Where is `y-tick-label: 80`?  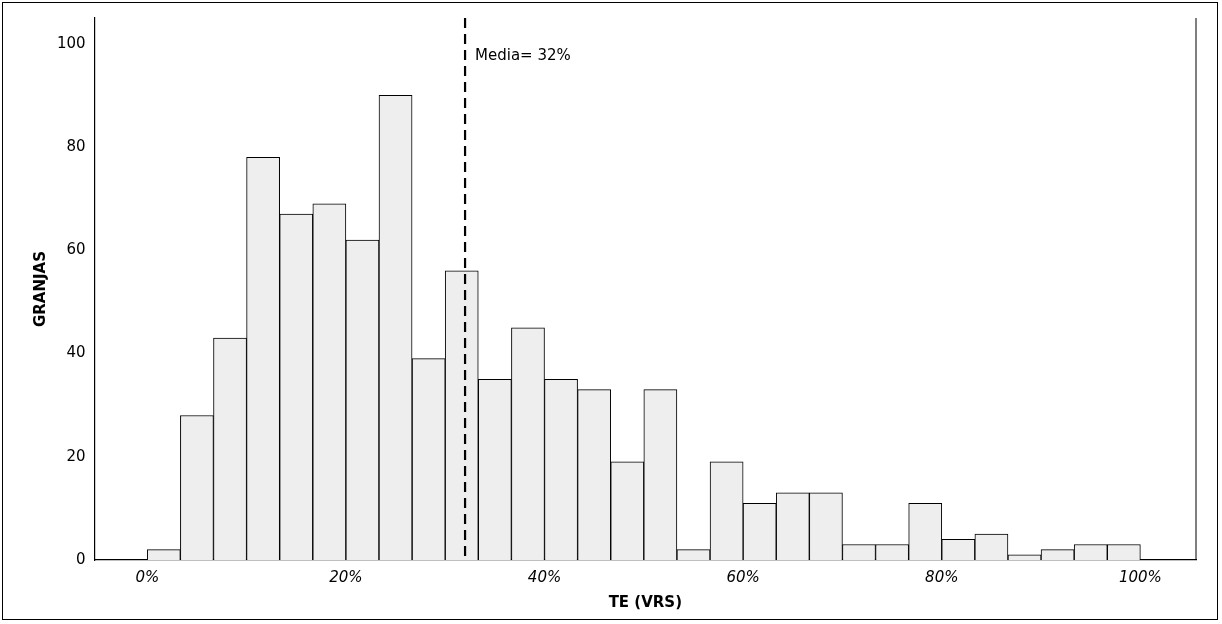 y-tick-label: 80 is located at coordinates (76, 145).